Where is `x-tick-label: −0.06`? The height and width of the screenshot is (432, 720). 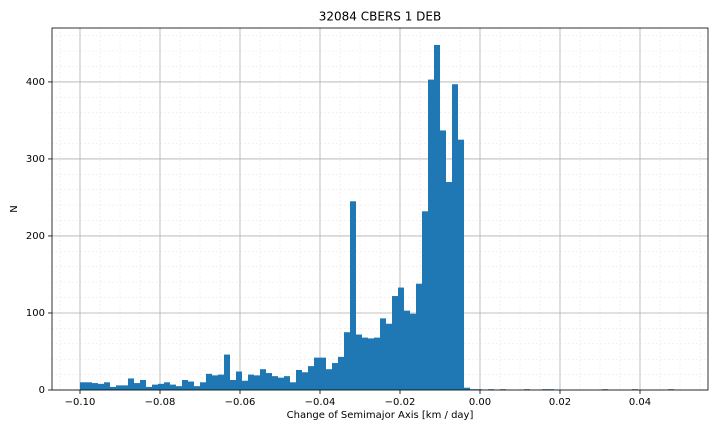 x-tick-label: −0.06 is located at coordinates (240, 402).